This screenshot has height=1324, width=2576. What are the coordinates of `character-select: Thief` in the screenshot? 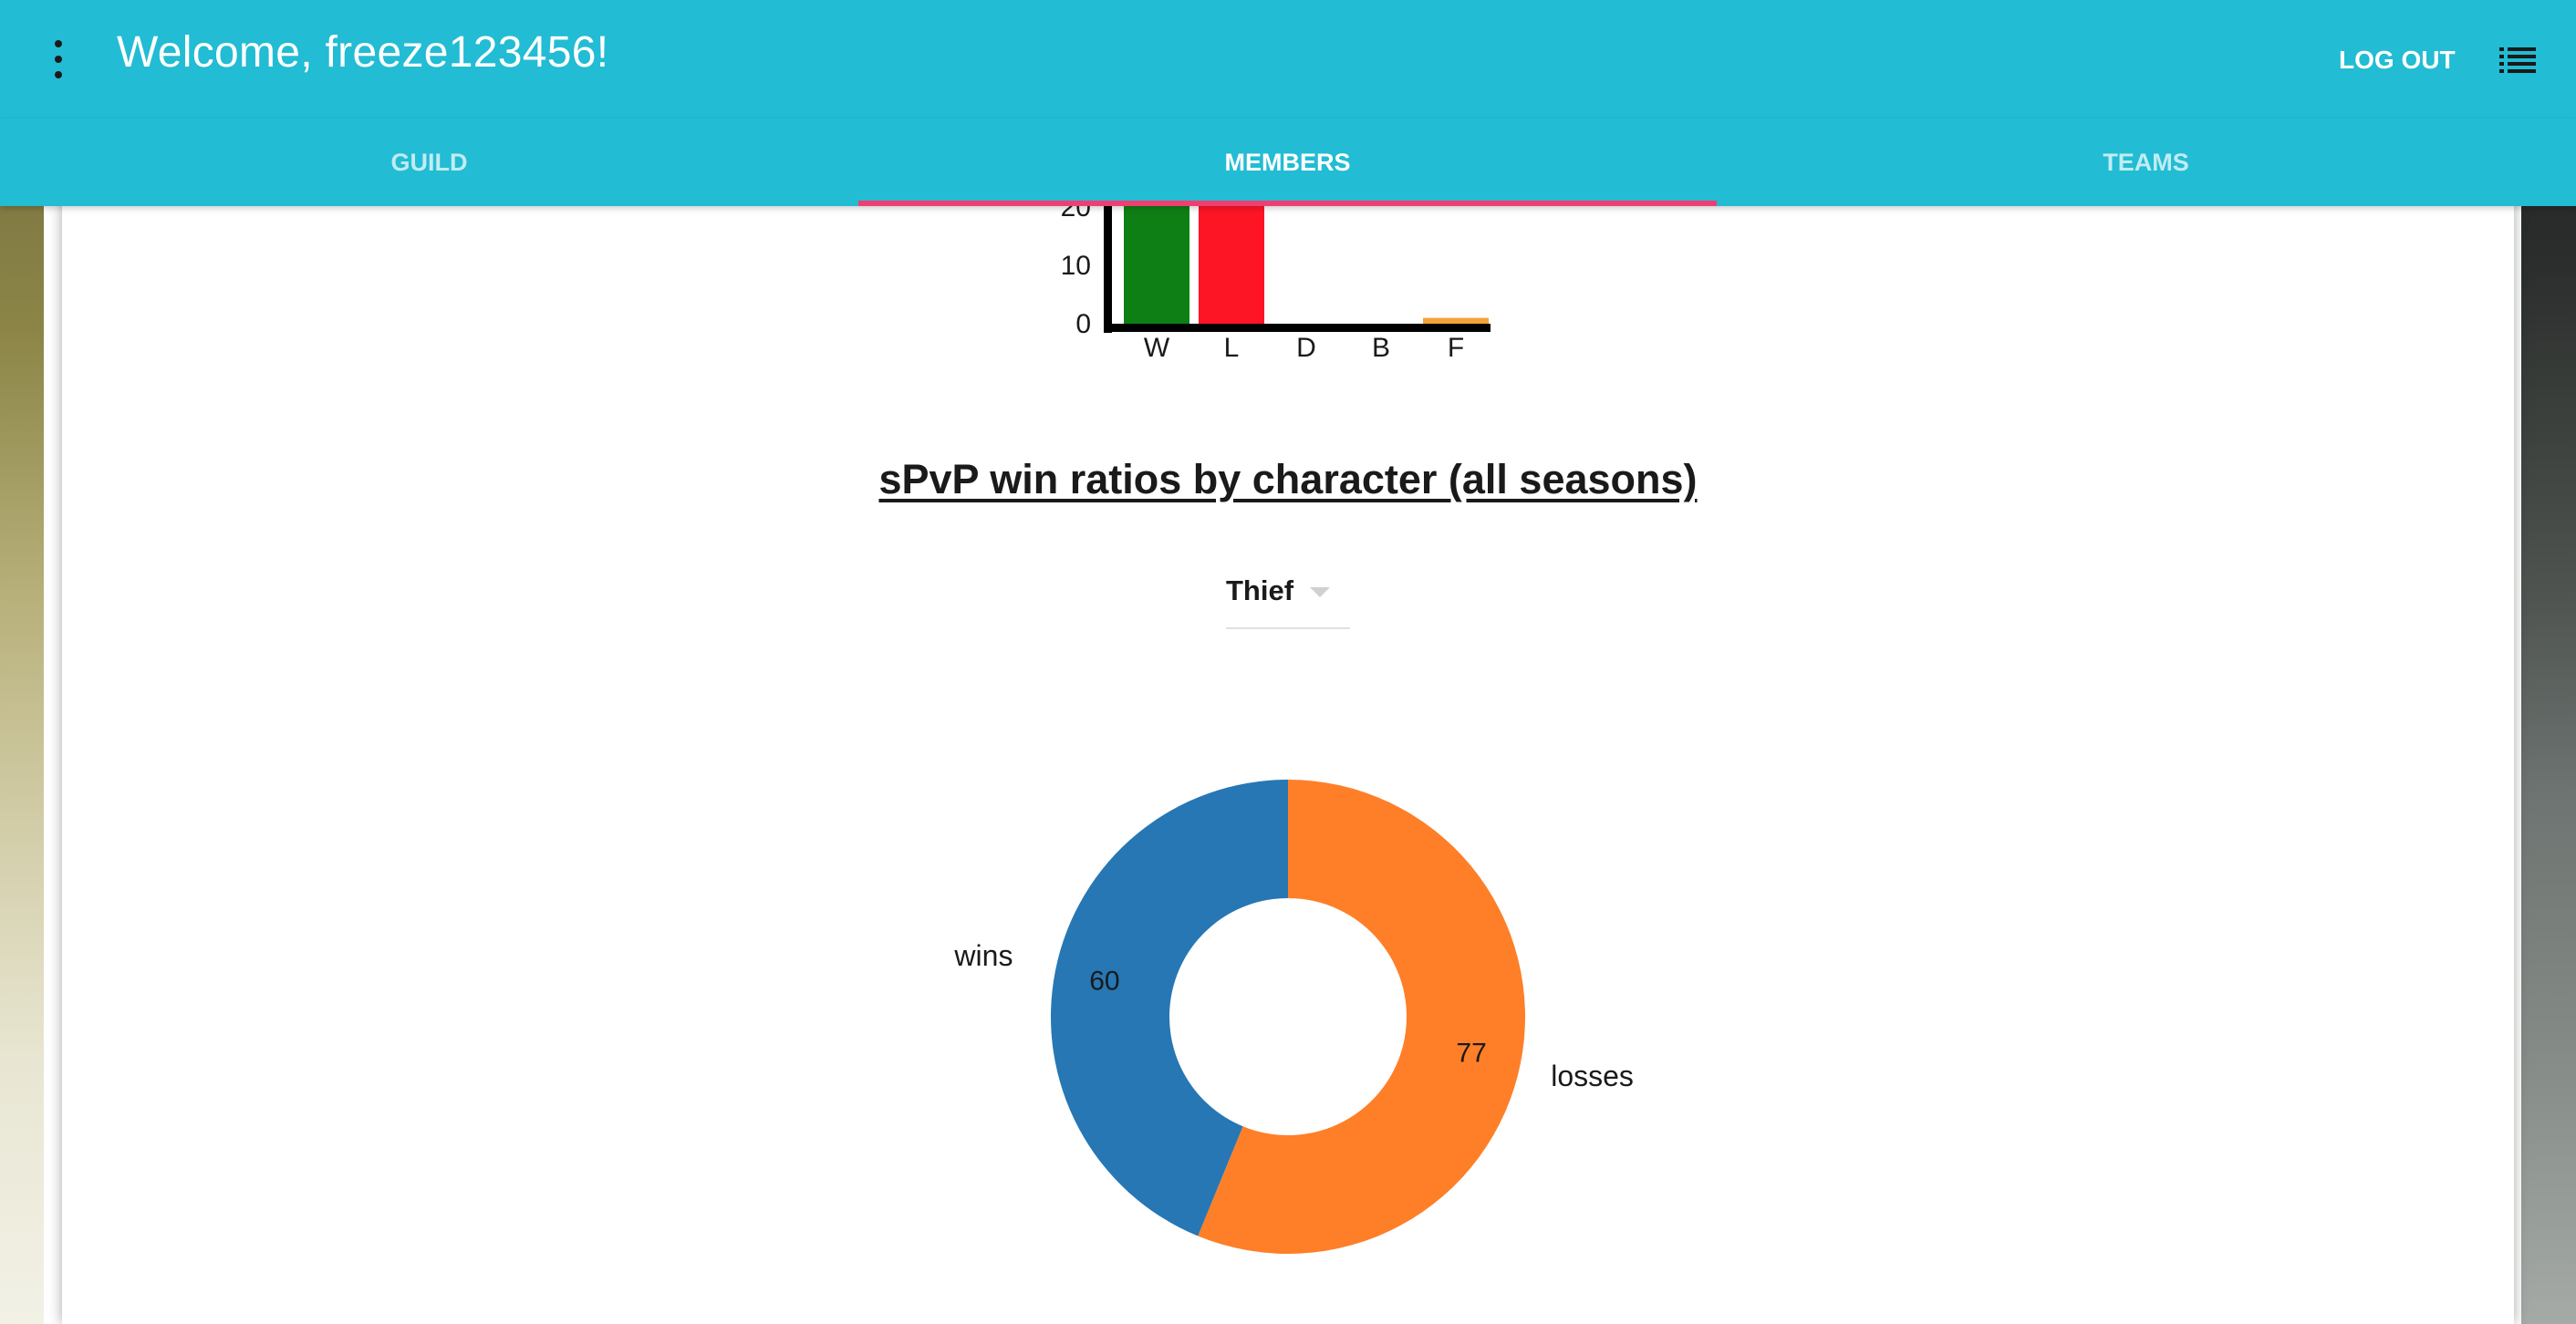 It's located at (1288, 597).